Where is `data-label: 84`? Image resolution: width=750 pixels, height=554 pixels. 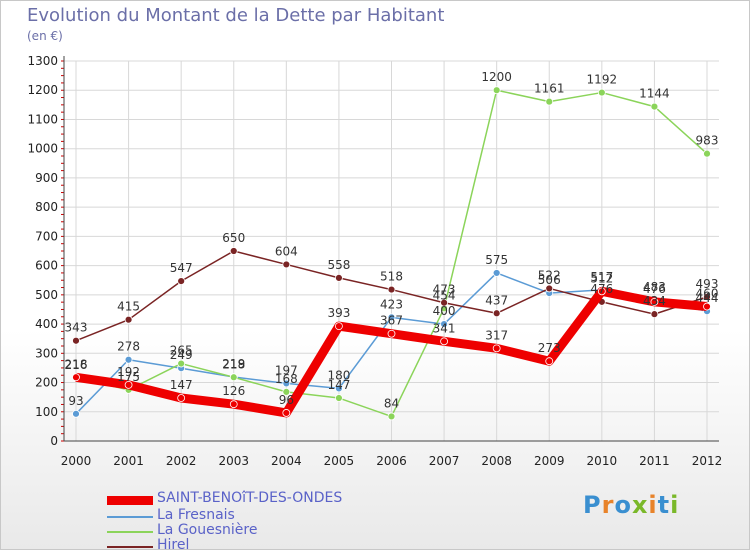 data-label: 84 is located at coordinates (391, 403).